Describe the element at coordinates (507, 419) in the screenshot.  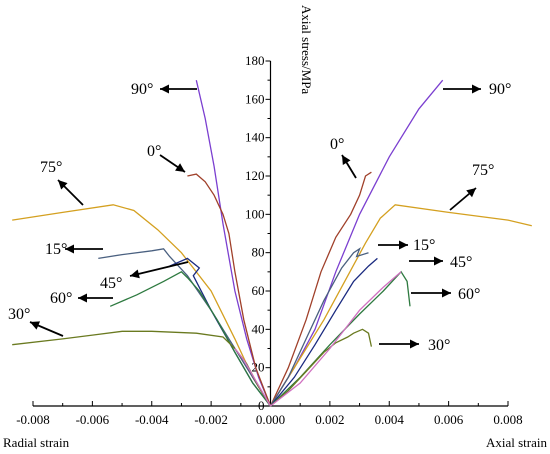
I see `x-tick-label: 0.008` at that location.